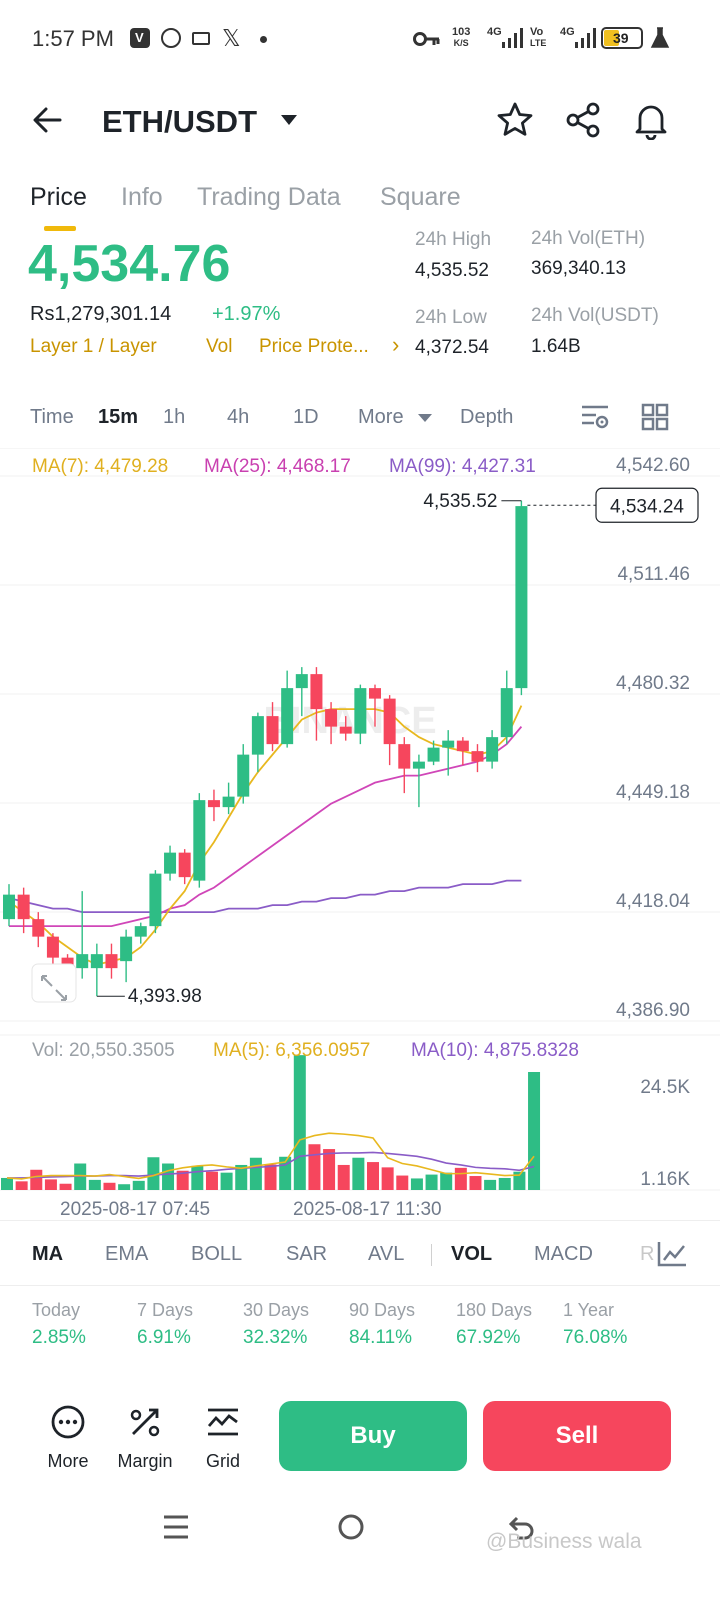  I want to click on indicator-separator, so click(431, 1255).